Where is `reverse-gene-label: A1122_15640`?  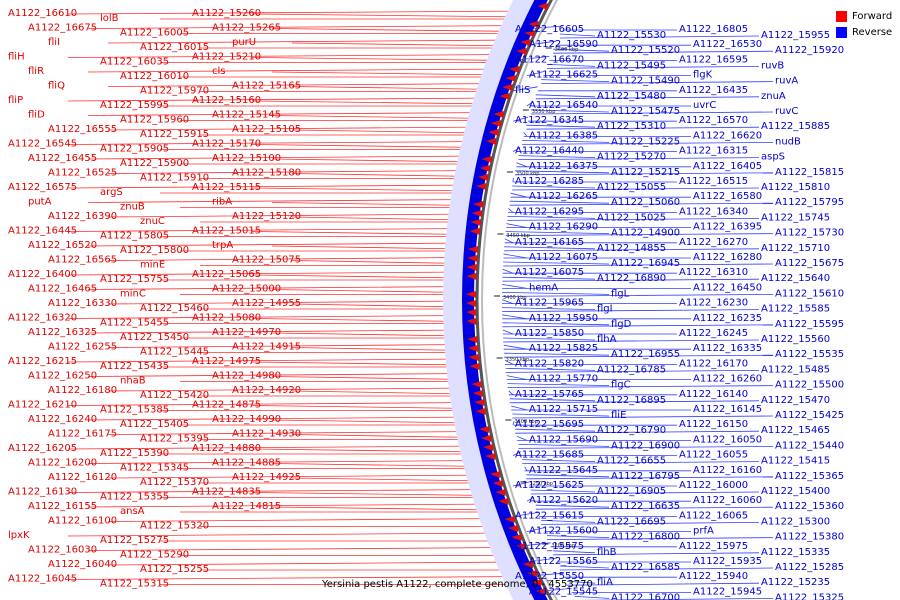 reverse-gene-label: A1122_15640 is located at coordinates (795, 278).